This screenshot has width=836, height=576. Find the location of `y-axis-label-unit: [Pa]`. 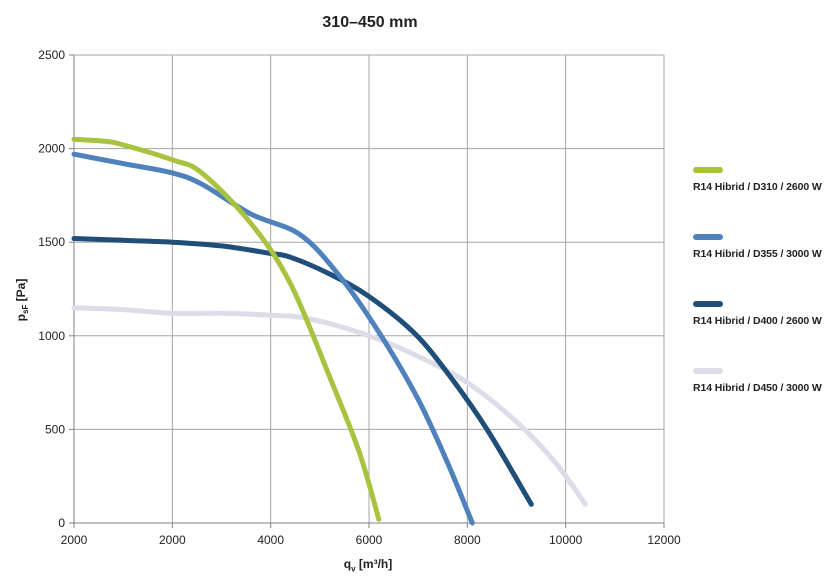

y-axis-label-unit: [Pa] is located at coordinates (20, 291).